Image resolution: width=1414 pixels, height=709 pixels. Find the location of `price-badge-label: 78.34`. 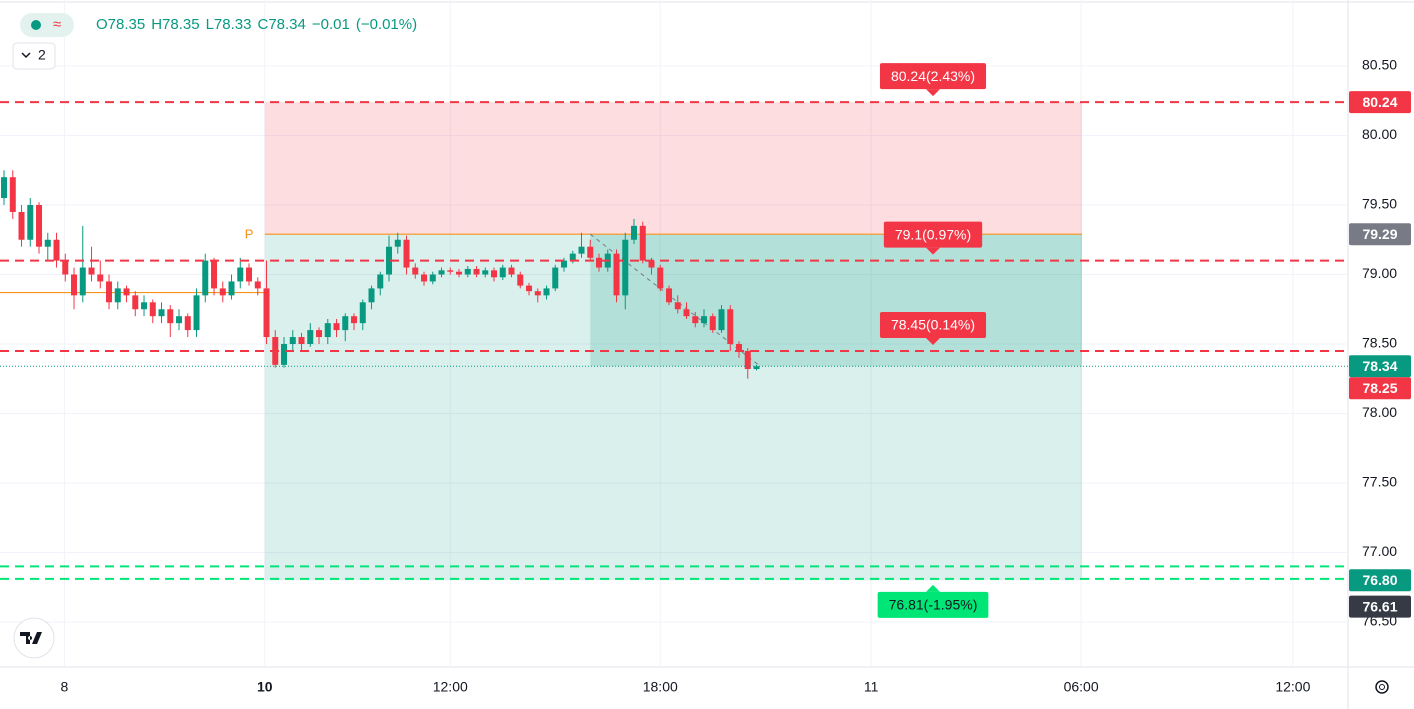

price-badge-label: 78.34 is located at coordinates (1379, 366).